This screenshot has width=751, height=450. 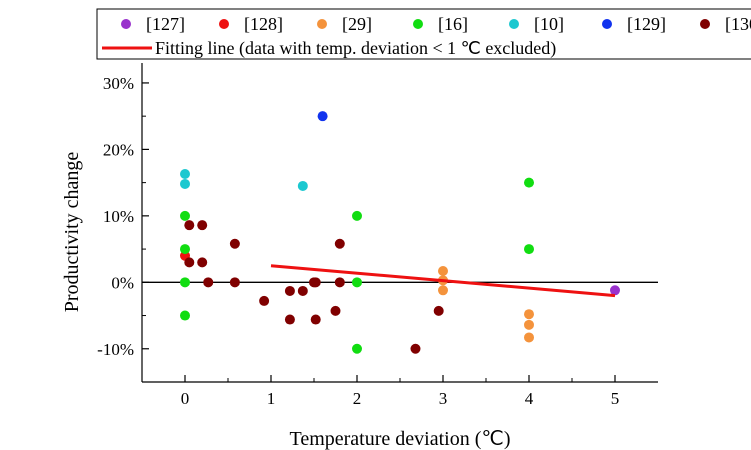 What do you see at coordinates (400, 439) in the screenshot?
I see `x-axis-title: Temperature deviation (℃)` at bounding box center [400, 439].